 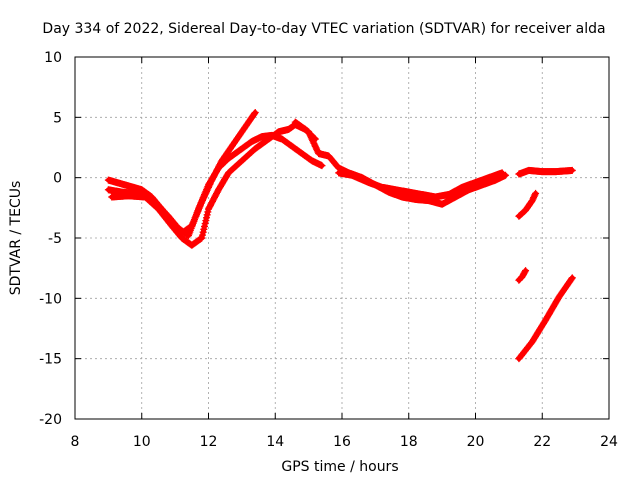 What do you see at coordinates (542, 442) in the screenshot?
I see `x-tick-label: 22` at bounding box center [542, 442].